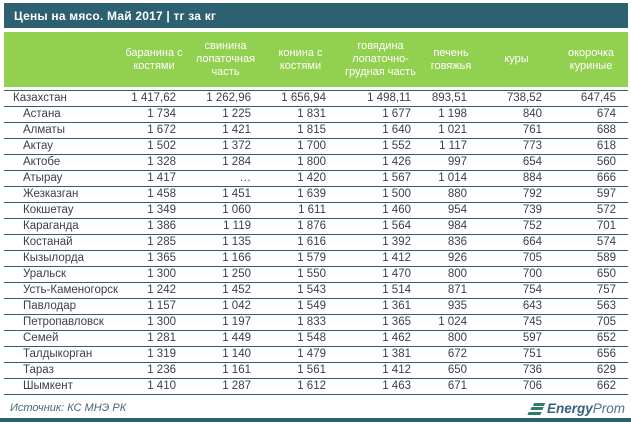  Describe the element at coordinates (62, 243) in the screenshot. I see `city-cell: Костанай` at that location.